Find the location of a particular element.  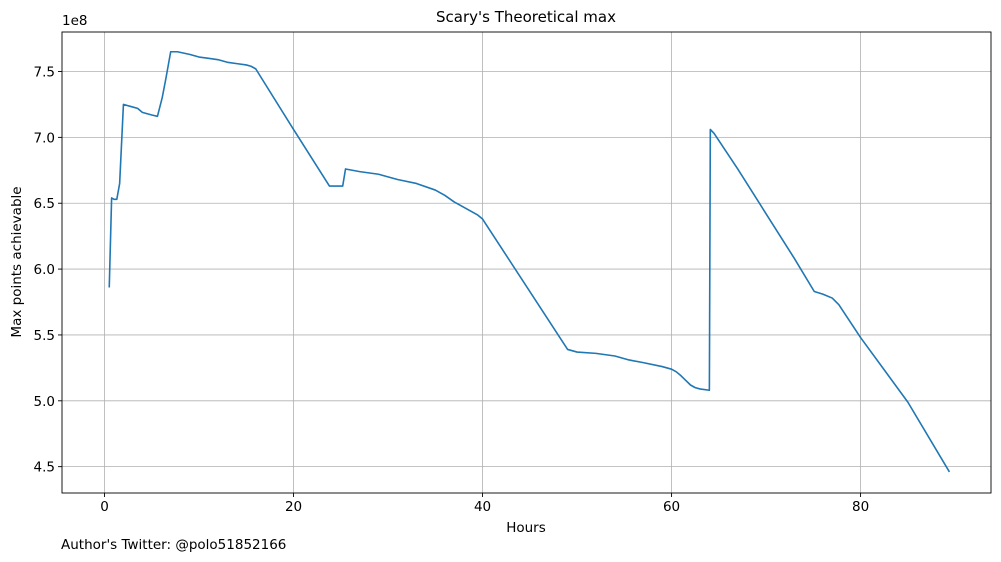

y-tick-label: 5.5 is located at coordinates (44, 336).